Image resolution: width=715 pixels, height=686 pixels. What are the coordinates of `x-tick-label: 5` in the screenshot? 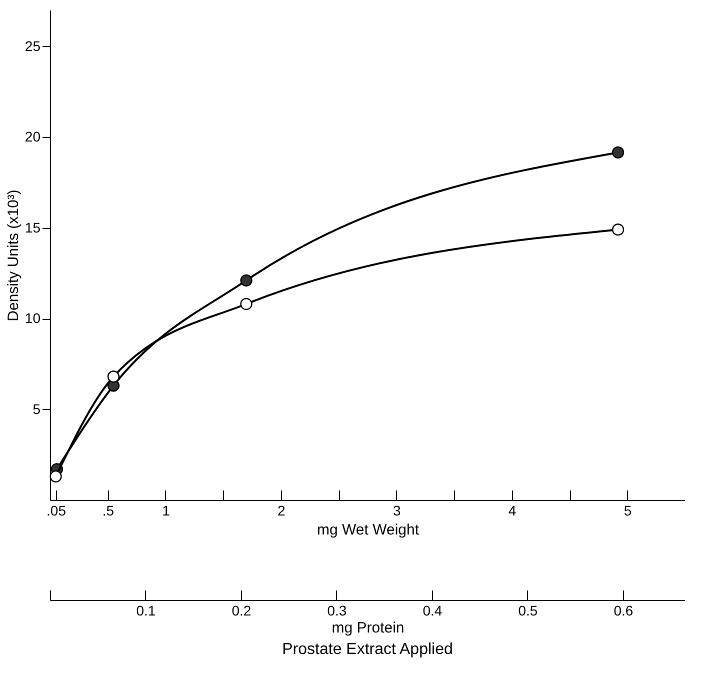 It's located at (628, 510).